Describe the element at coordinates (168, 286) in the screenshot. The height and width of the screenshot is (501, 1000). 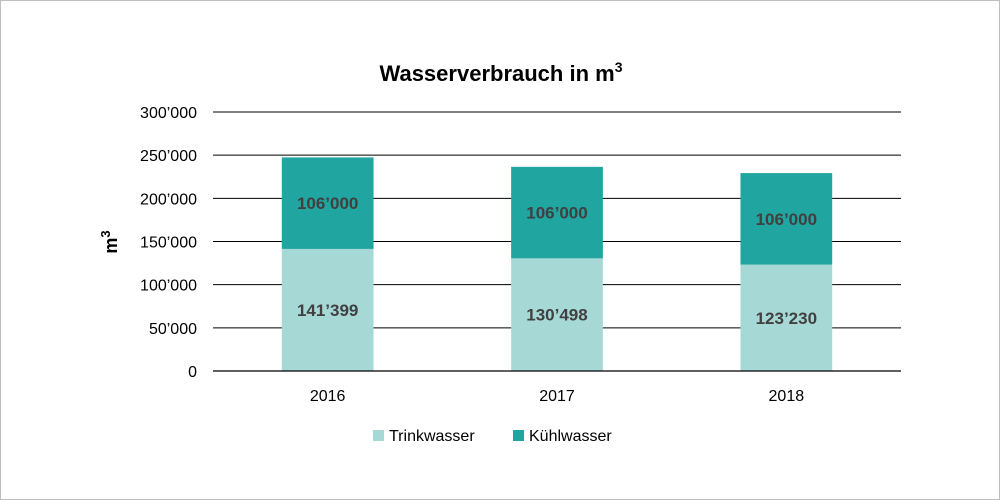
I see `y-tick-label: 100’000` at that location.